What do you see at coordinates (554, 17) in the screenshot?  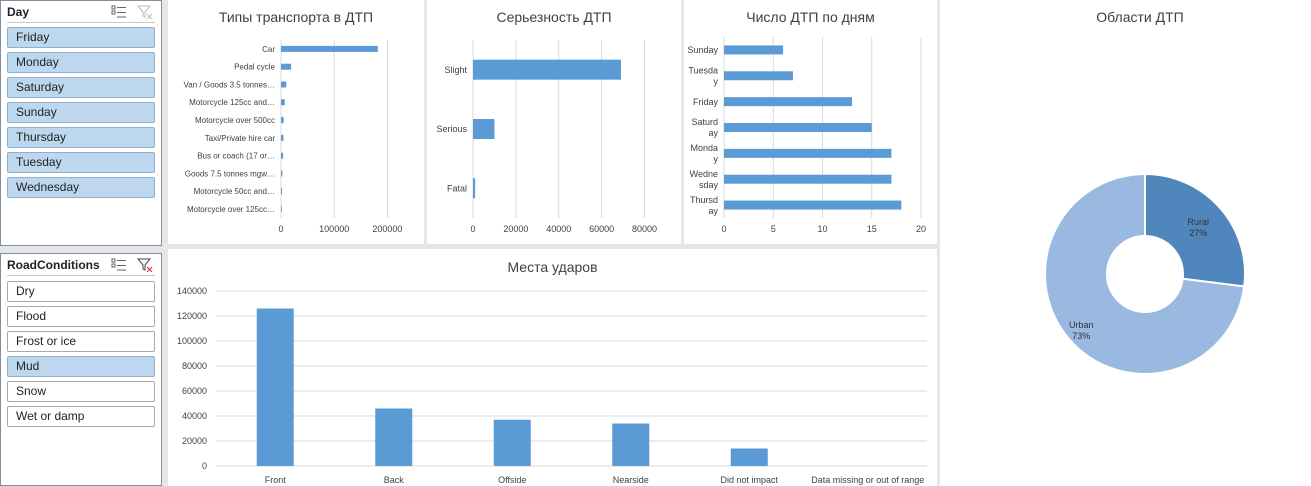 I see `chart-title: Серьезность ДТП` at bounding box center [554, 17].